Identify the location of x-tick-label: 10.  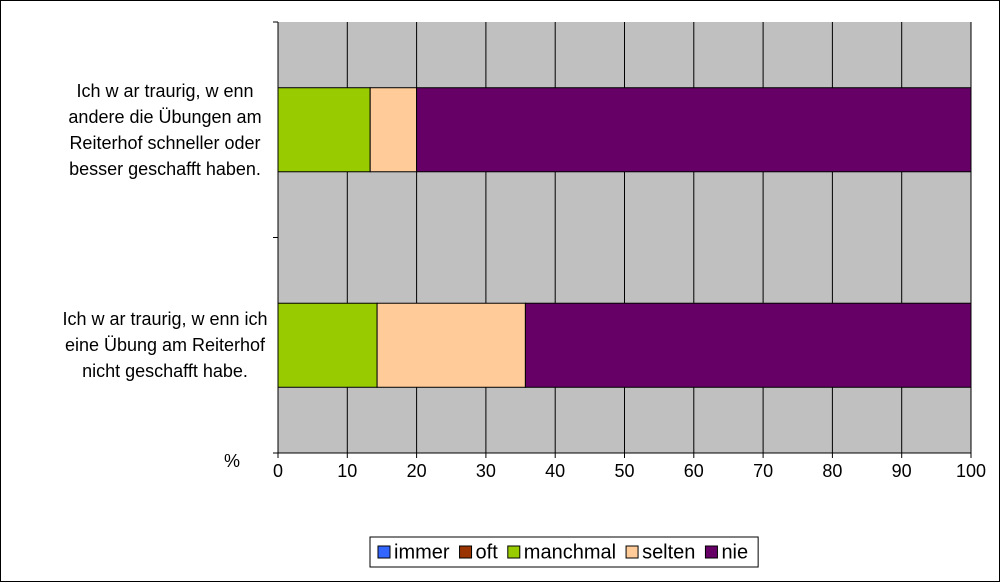
(347, 471).